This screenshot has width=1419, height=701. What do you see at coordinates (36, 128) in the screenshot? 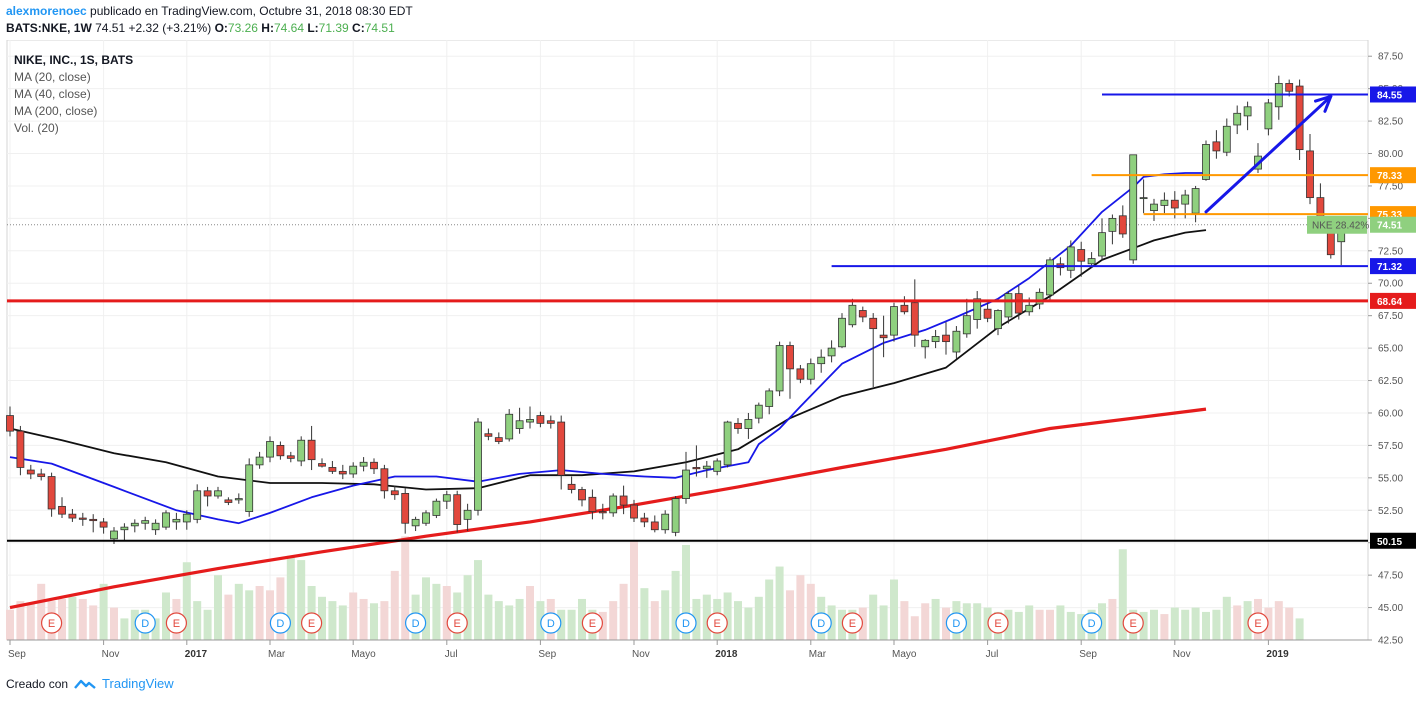
I see `legend-volume: Vol. (20)` at bounding box center [36, 128].